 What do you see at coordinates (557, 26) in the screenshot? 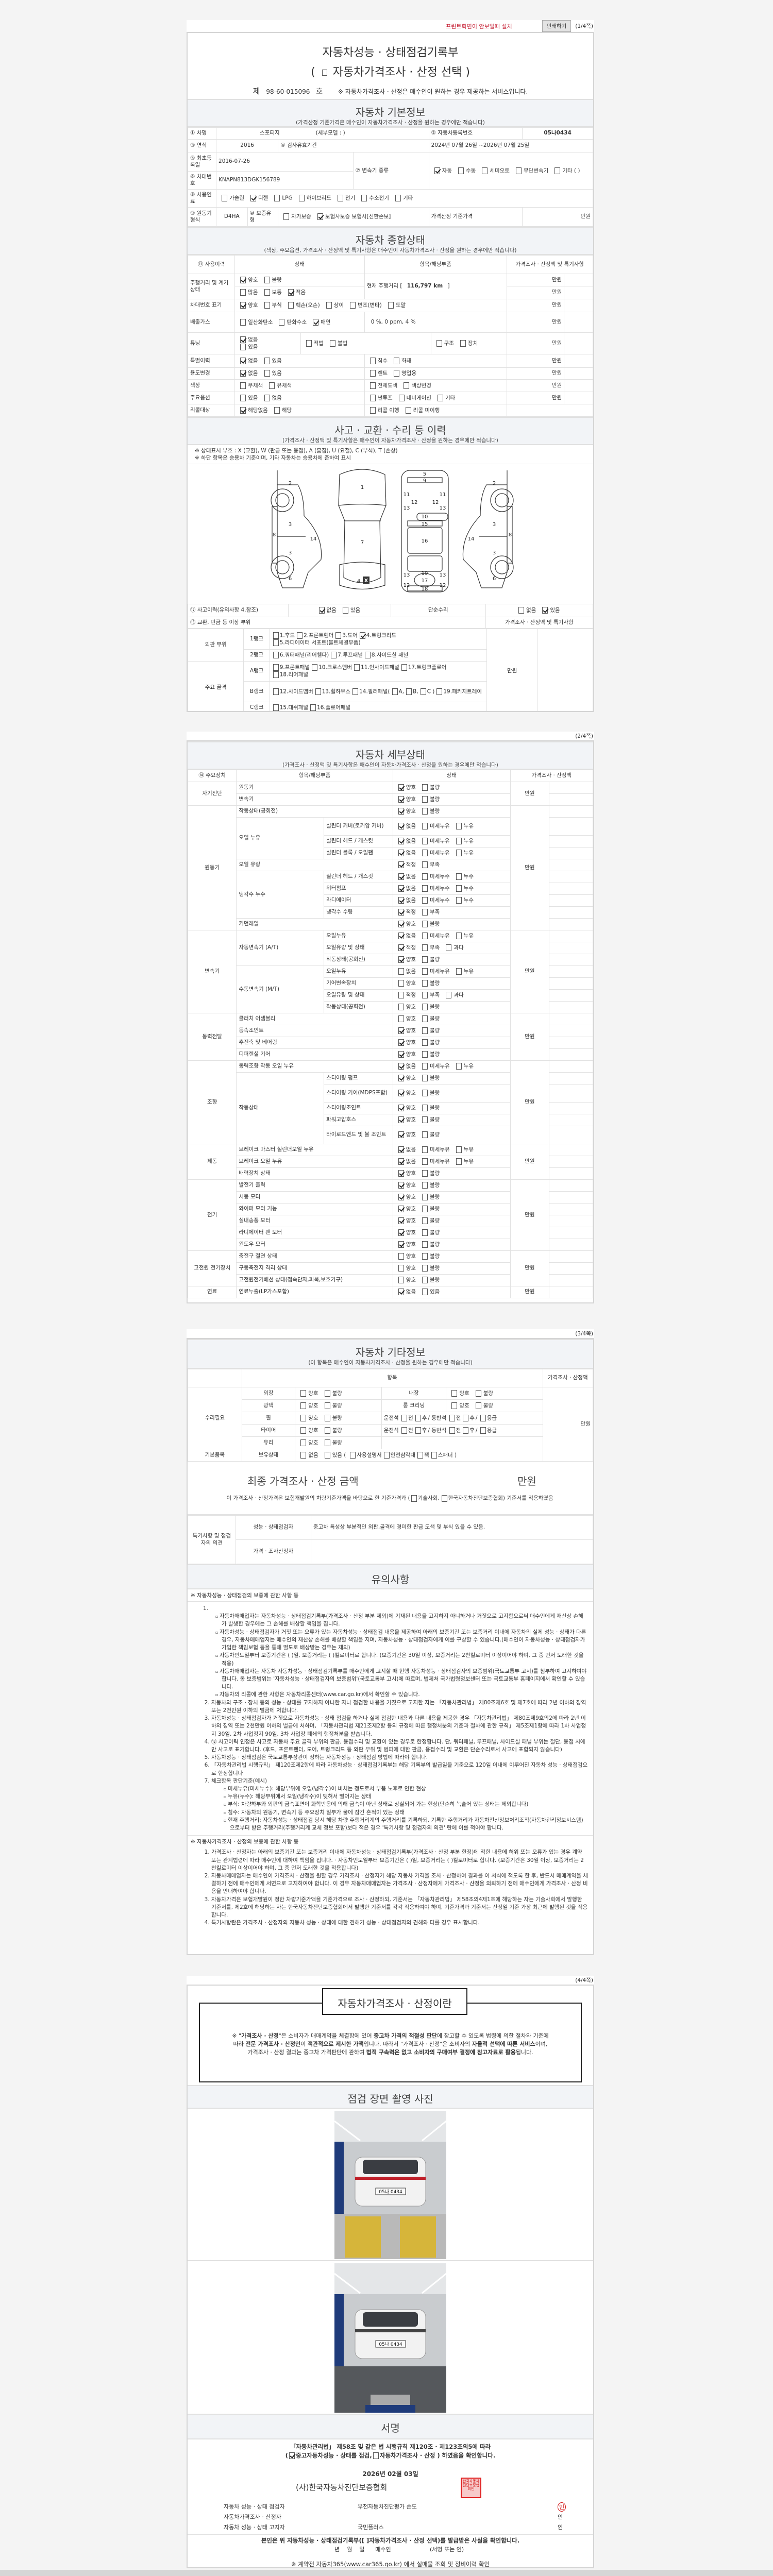
I see `print-button: 인쇄하기` at bounding box center [557, 26].